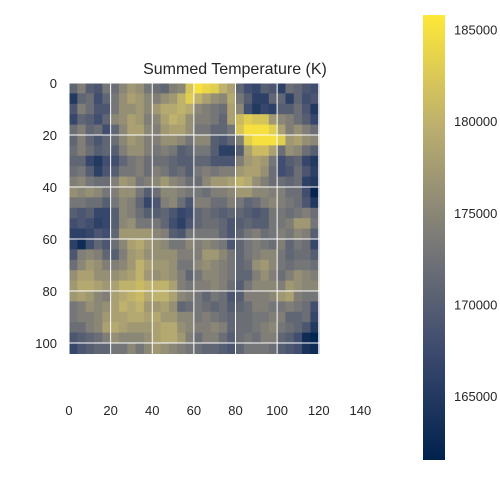 The width and height of the screenshot is (500, 500). What do you see at coordinates (475, 213) in the screenshot?
I see `colorbar-ticks: 165000 170000 175000 180000 185000` at bounding box center [475, 213].